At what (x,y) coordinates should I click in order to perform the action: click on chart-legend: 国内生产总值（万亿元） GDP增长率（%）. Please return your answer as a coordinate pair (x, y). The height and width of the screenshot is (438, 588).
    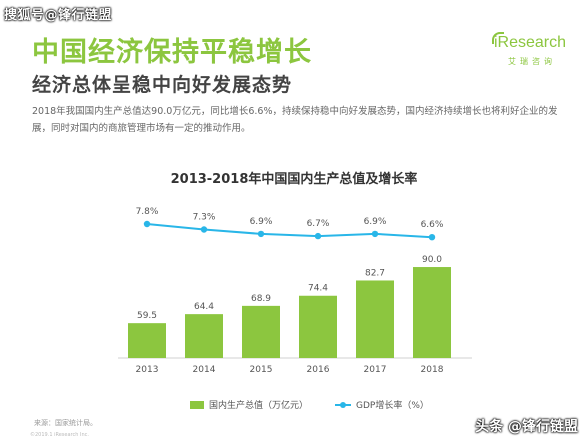
    Looking at the image, I should click on (294, 405).